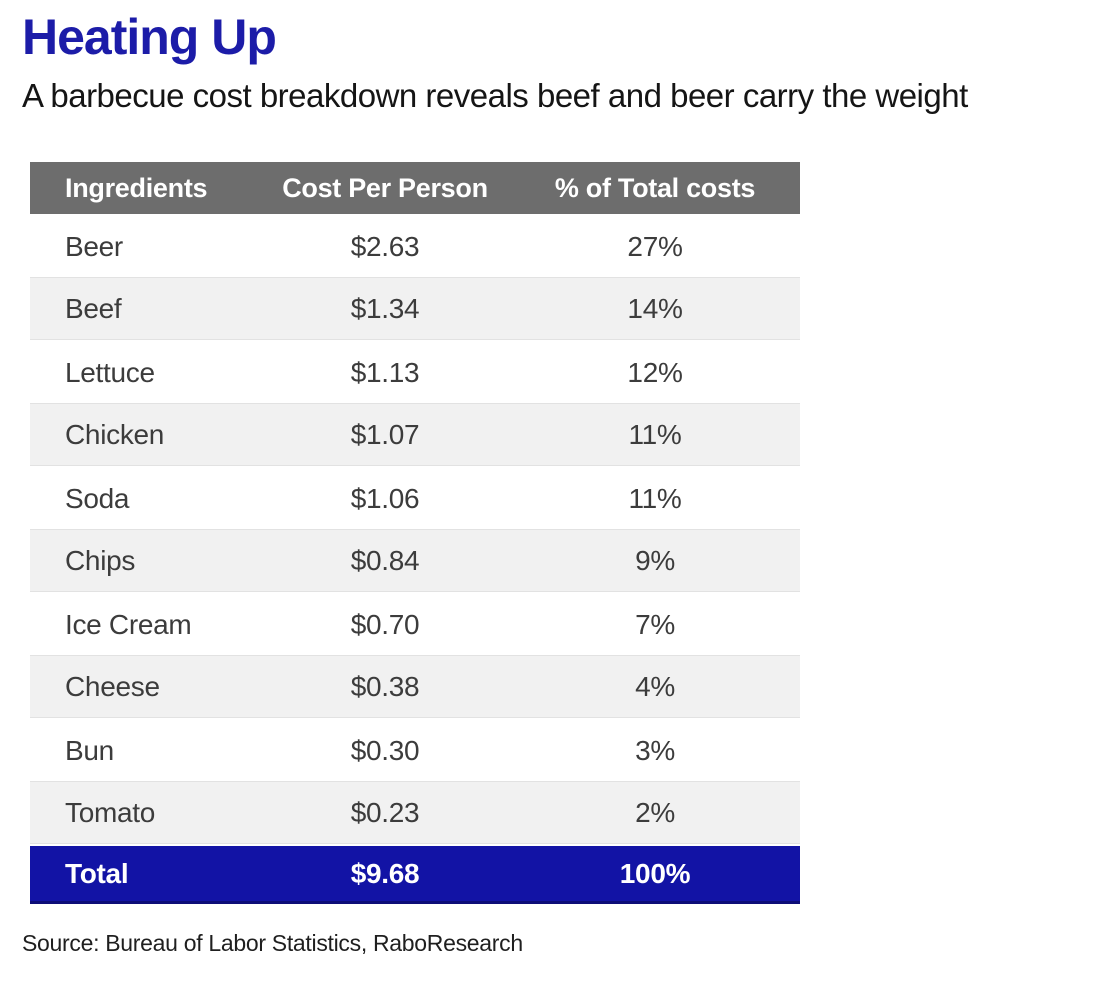  I want to click on pct-cell: 27%, so click(655, 246).